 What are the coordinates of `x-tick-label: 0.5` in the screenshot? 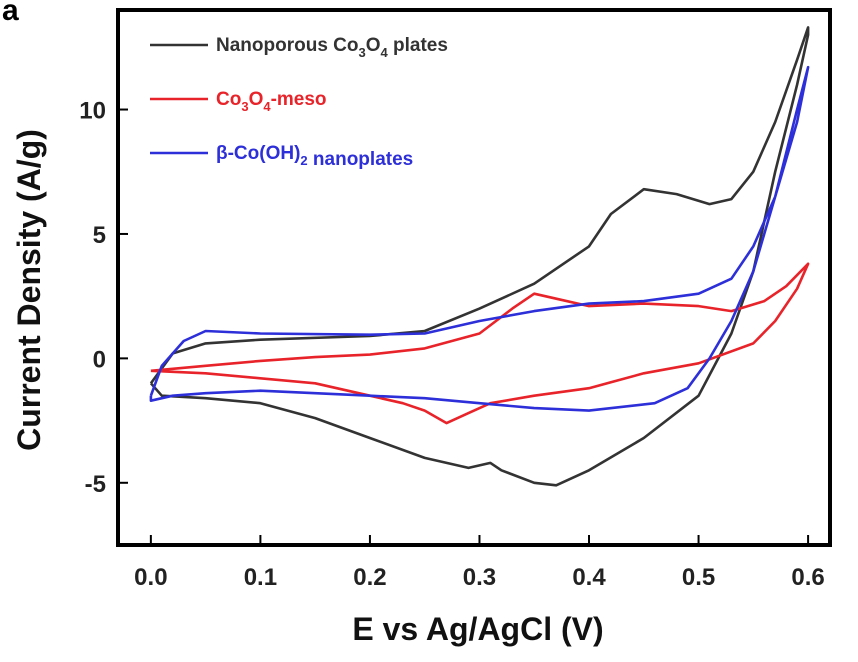 It's located at (698, 577).